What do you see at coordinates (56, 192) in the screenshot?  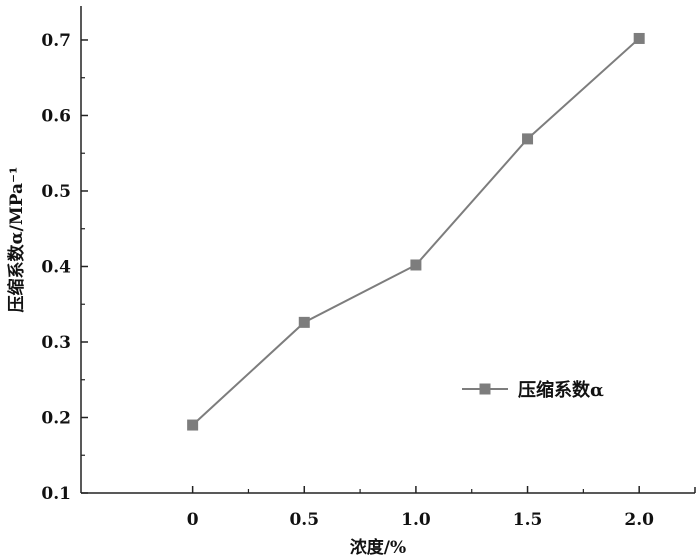 I see `y-tick-label-4: 0.5` at bounding box center [56, 192].